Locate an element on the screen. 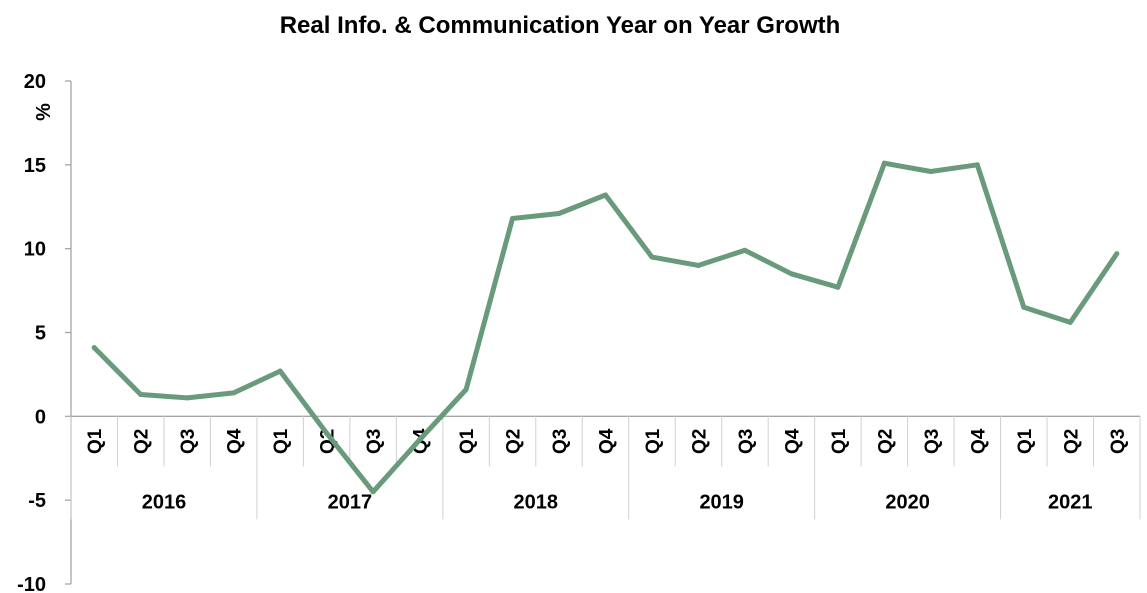 Image resolution: width=1147 pixels, height=593 pixels. year-label: 2020 is located at coordinates (907, 502).